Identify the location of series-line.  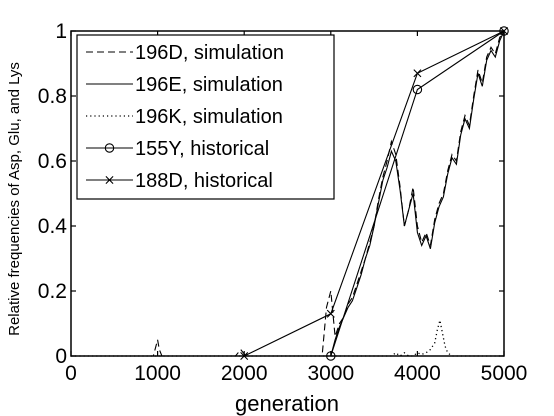
(287, 338).